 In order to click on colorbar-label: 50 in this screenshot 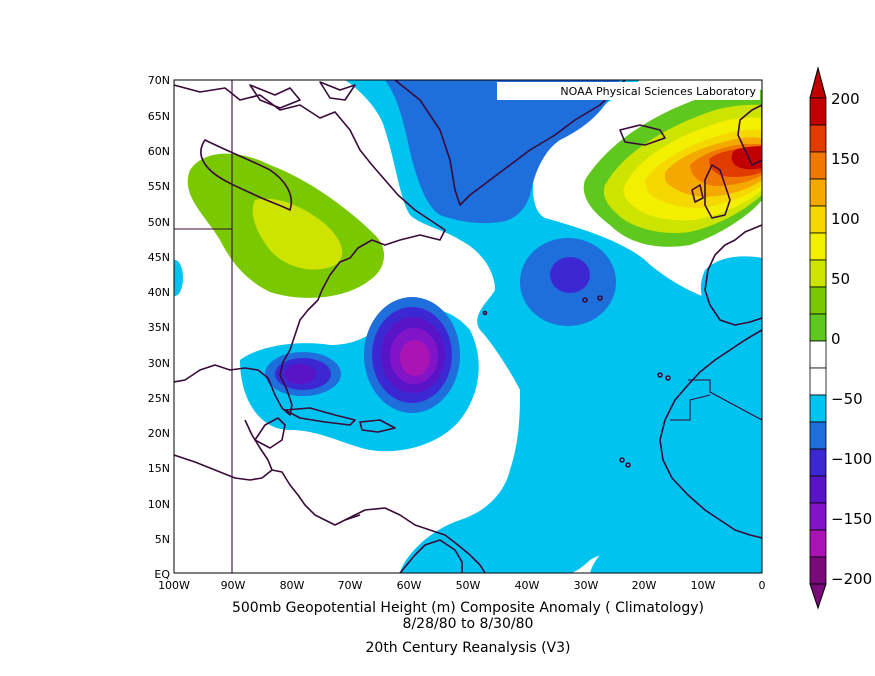, I will do `click(840, 279)`.